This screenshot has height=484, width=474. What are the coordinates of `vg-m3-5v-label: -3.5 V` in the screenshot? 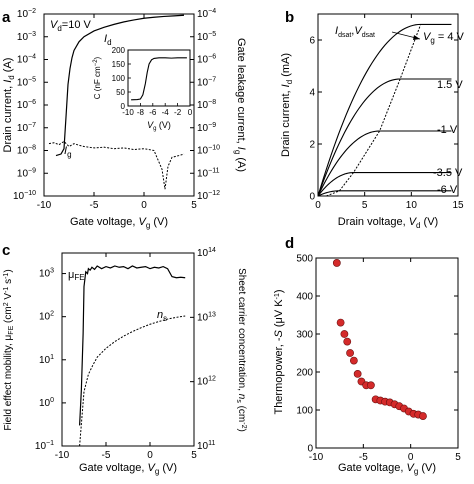 It's located at (448, 173).